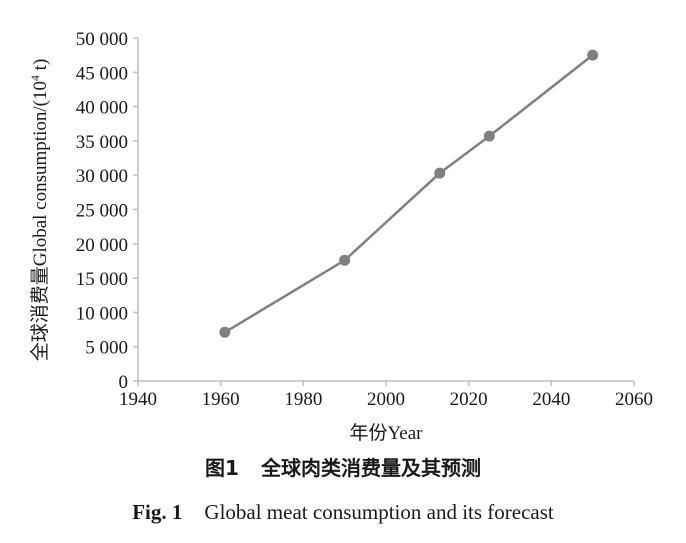 Image resolution: width=686 pixels, height=543 pixels. I want to click on x-tick-labels: 1940 1960 1980 2000 2020 2040 2060, so click(386, 399).